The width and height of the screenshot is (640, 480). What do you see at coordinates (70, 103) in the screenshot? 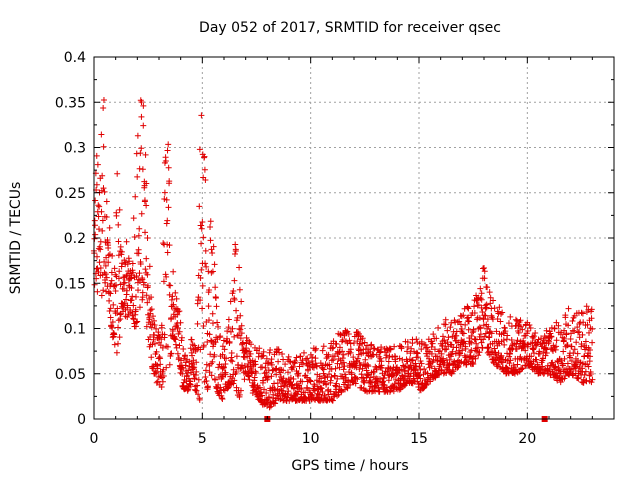
I see `y-tick-label: 0.35` at bounding box center [70, 103].